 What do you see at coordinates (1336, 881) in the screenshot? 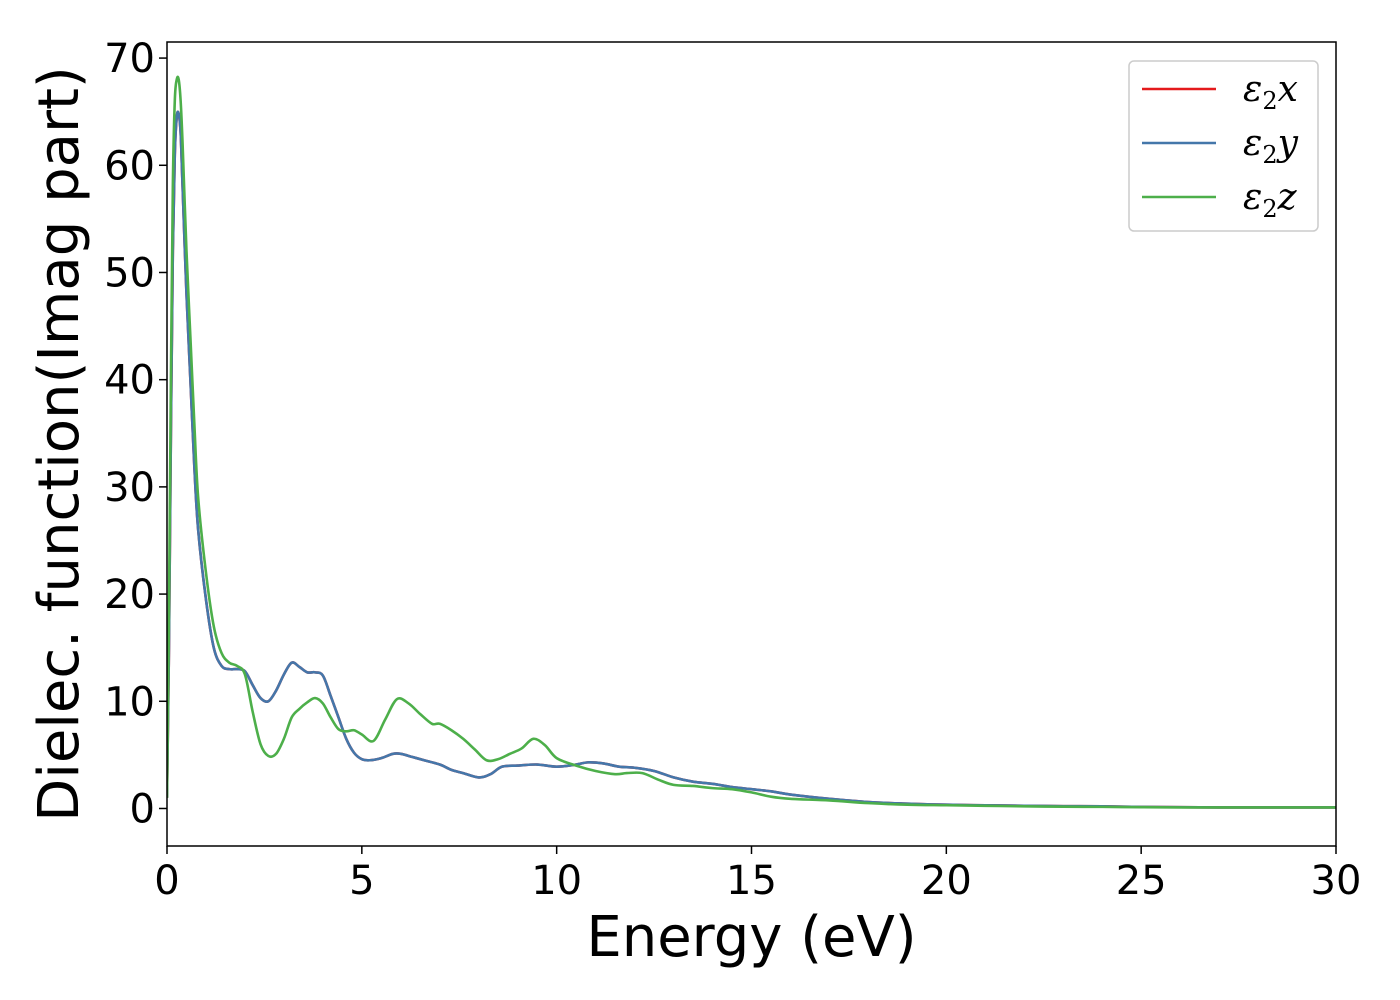
I see `x-tick-label: 30` at bounding box center [1336, 881].